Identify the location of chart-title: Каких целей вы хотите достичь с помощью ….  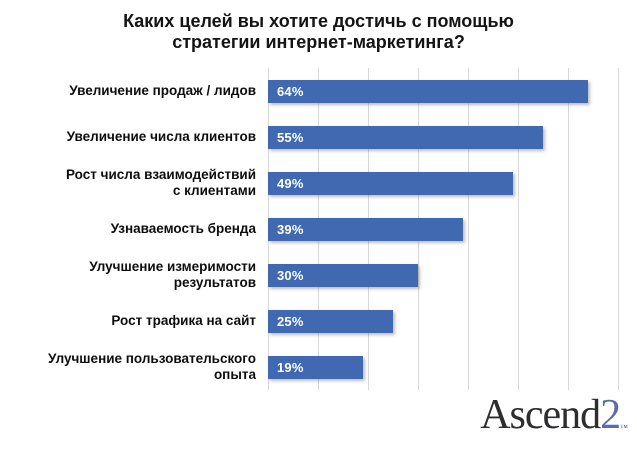
(318, 32).